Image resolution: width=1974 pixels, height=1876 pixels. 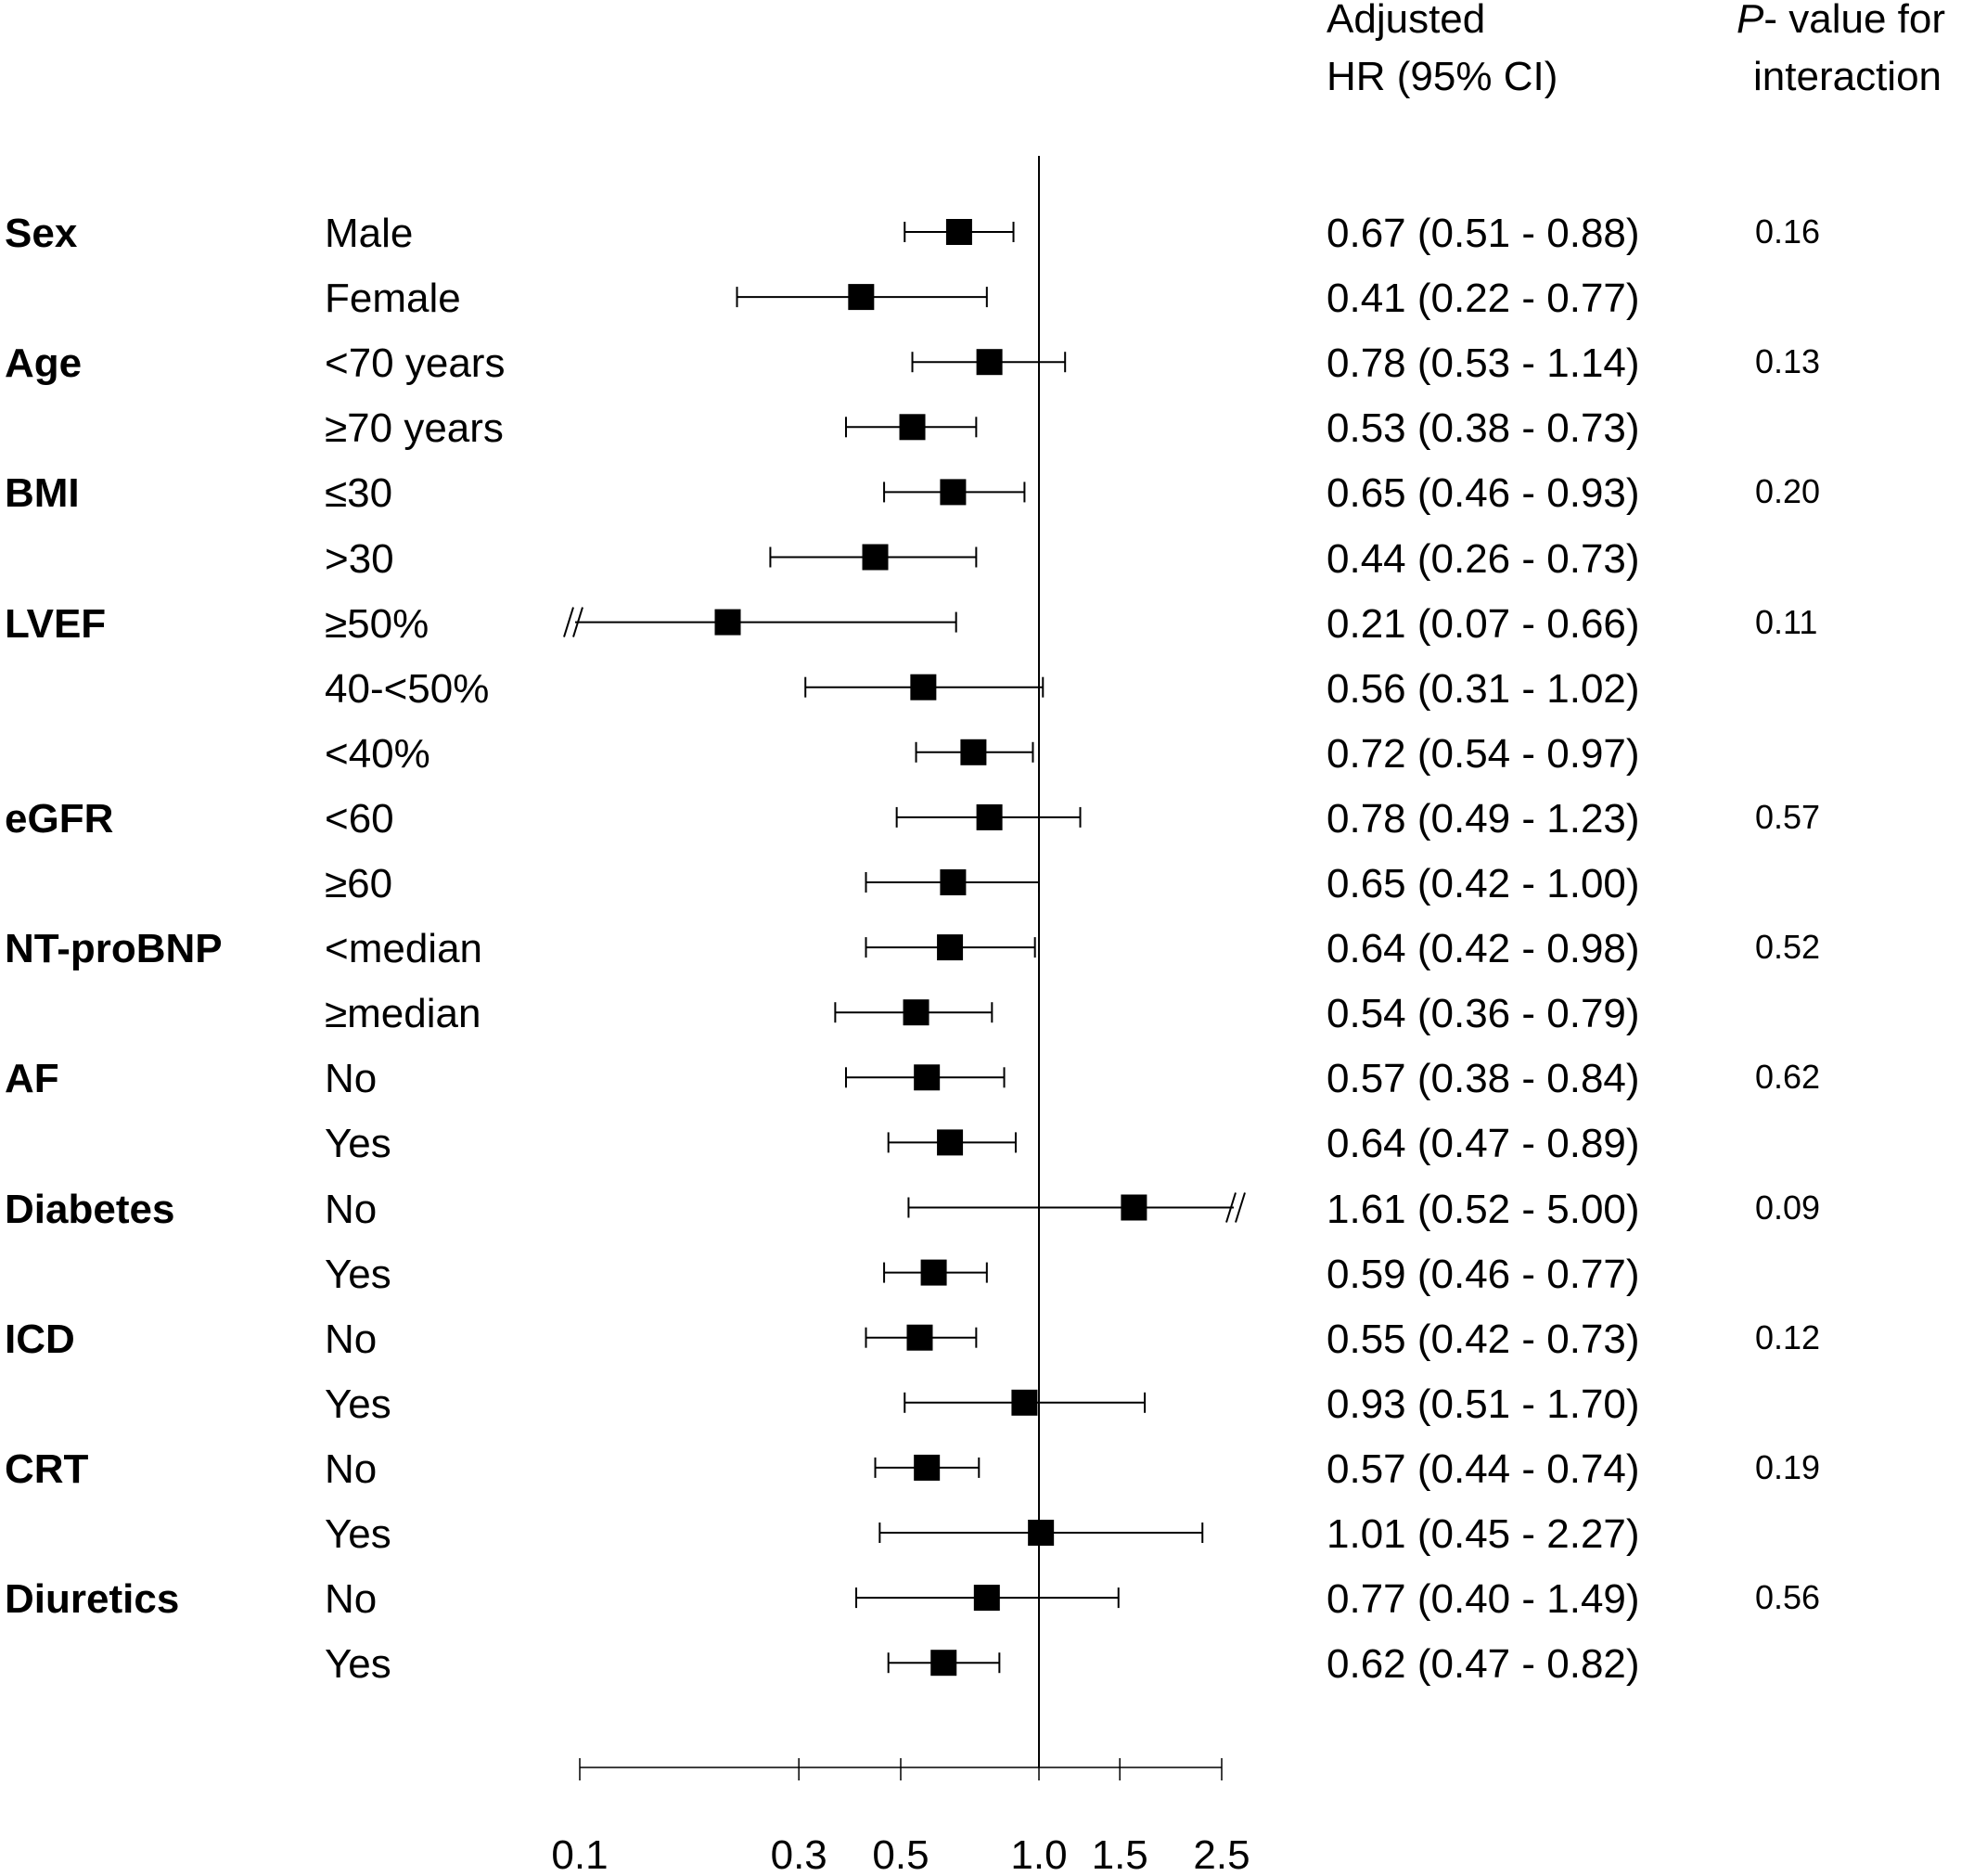 I want to click on hr-header-line1: Adjusted, so click(x=1406, y=21).